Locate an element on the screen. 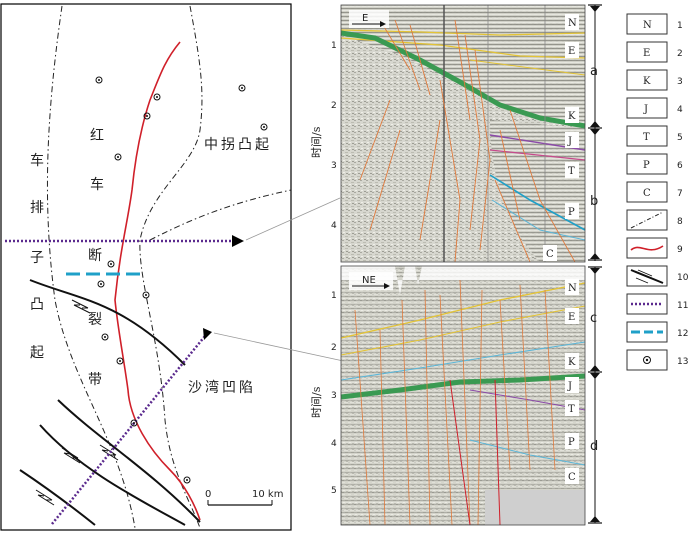  top-label-P: P is located at coordinates (571, 212).